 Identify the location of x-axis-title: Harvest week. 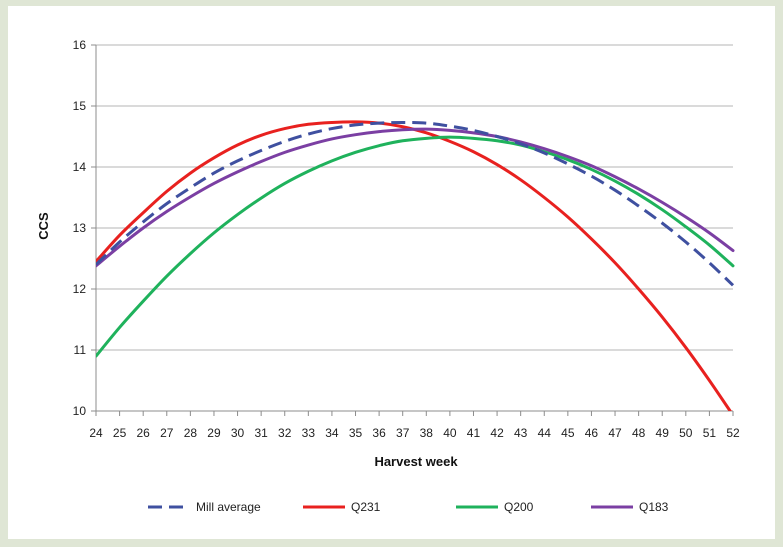
(416, 461).